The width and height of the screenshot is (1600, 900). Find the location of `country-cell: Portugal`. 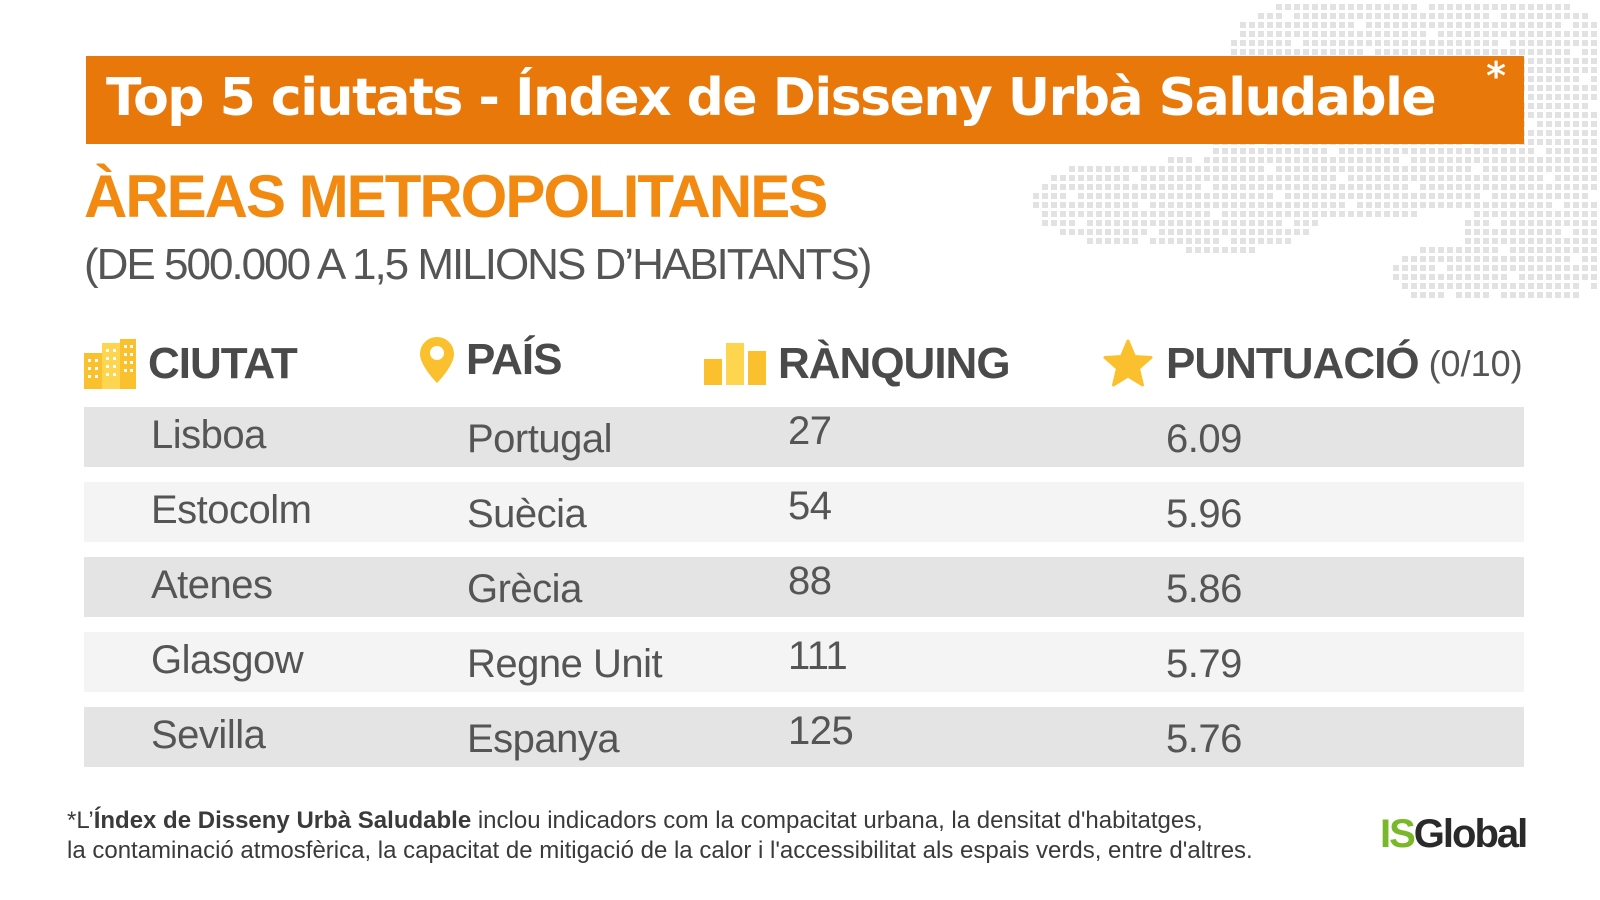

country-cell: Portugal is located at coordinates (539, 439).